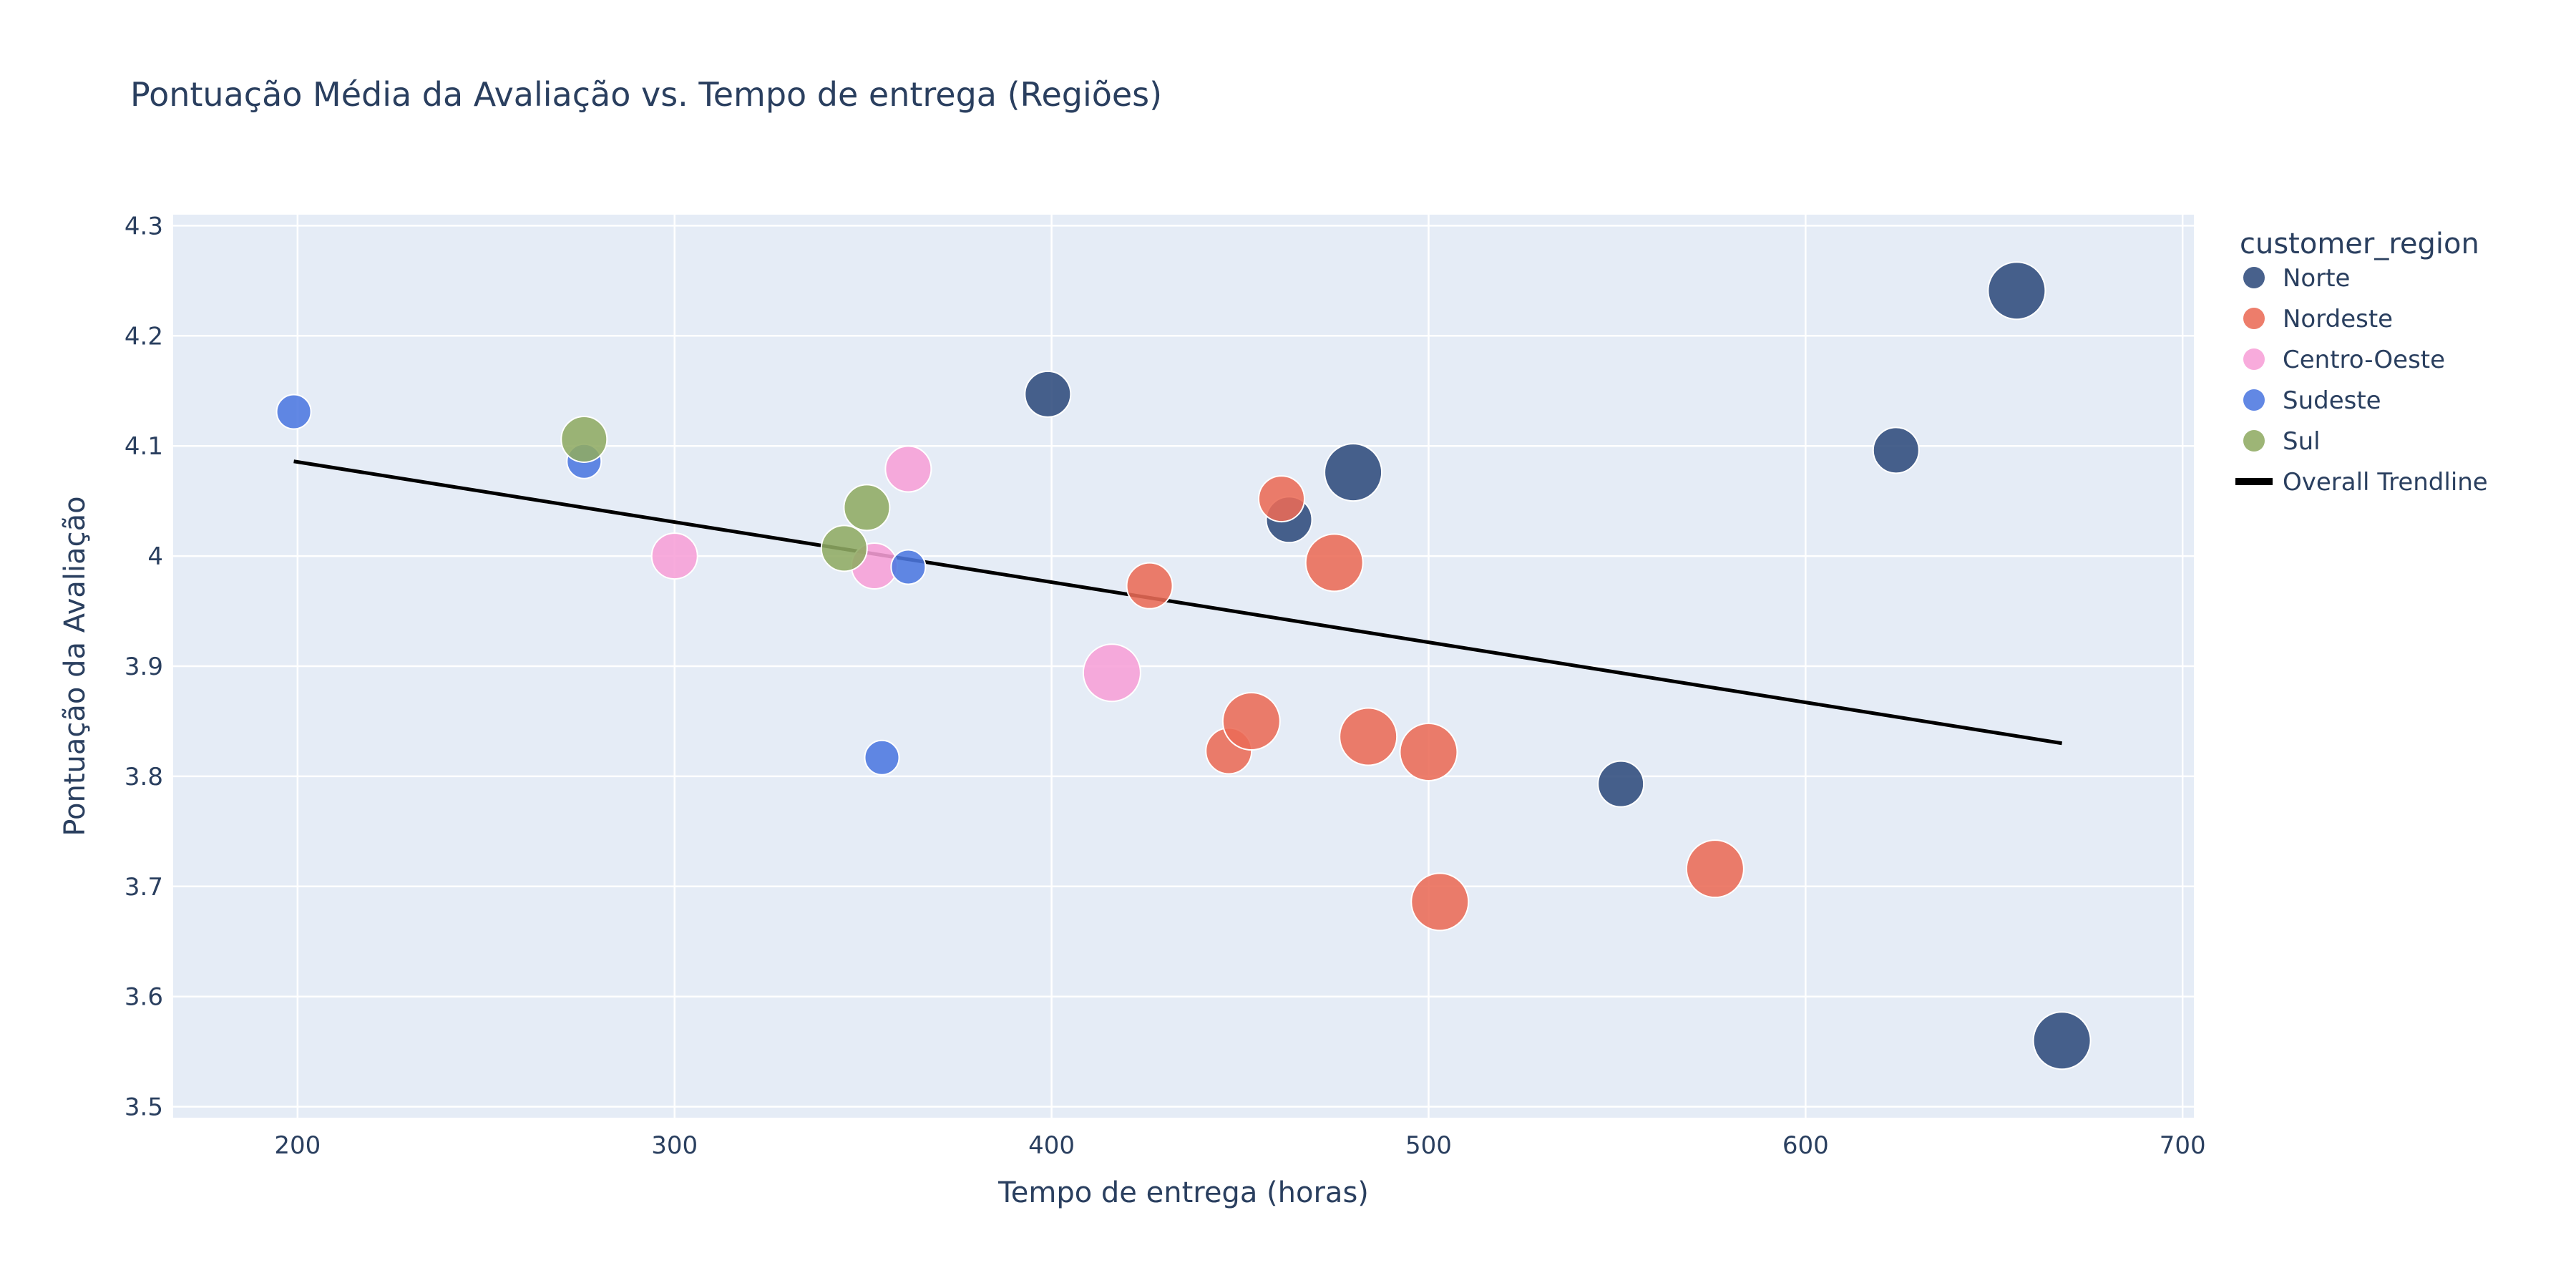 Image resolution: width=2576 pixels, height=1288 pixels. What do you see at coordinates (144, 1107) in the screenshot?
I see `y-tick-label: 3.5` at bounding box center [144, 1107].